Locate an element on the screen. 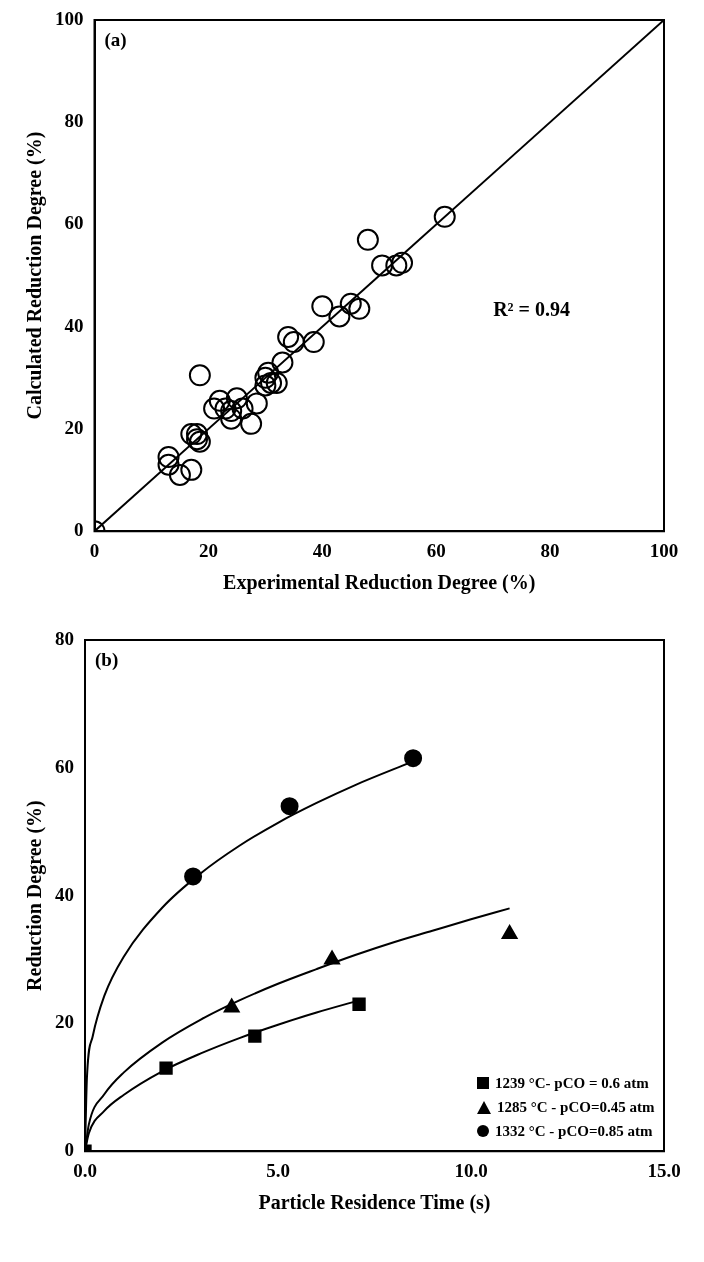 The width and height of the screenshot is (704, 1262). x-tick-label: 100 is located at coordinates (664, 550).